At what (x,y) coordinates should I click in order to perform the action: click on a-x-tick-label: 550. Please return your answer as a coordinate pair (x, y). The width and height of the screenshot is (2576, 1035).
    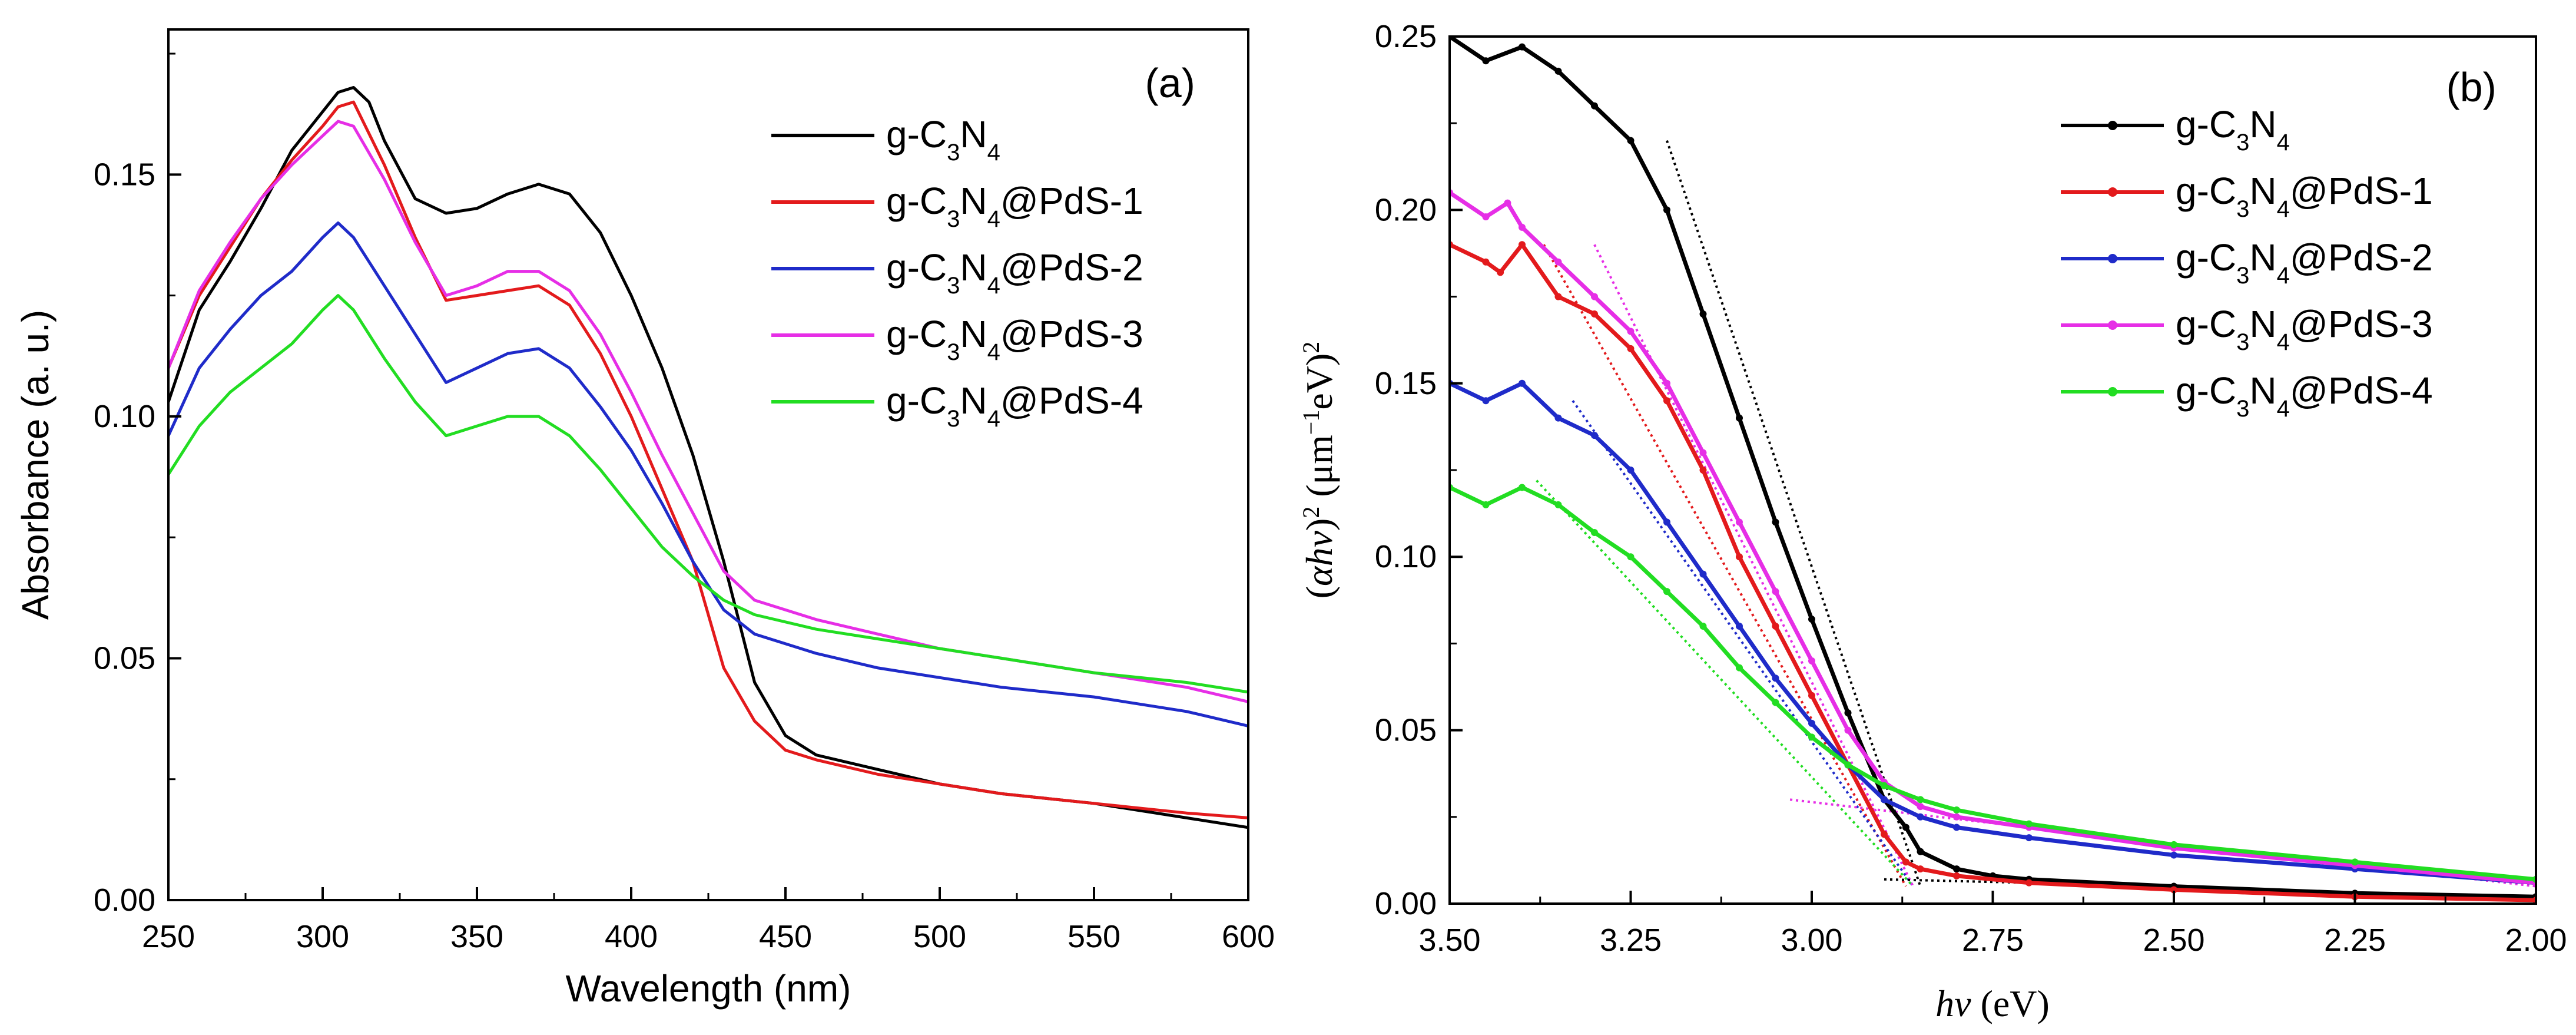
    Looking at the image, I should click on (1093, 936).